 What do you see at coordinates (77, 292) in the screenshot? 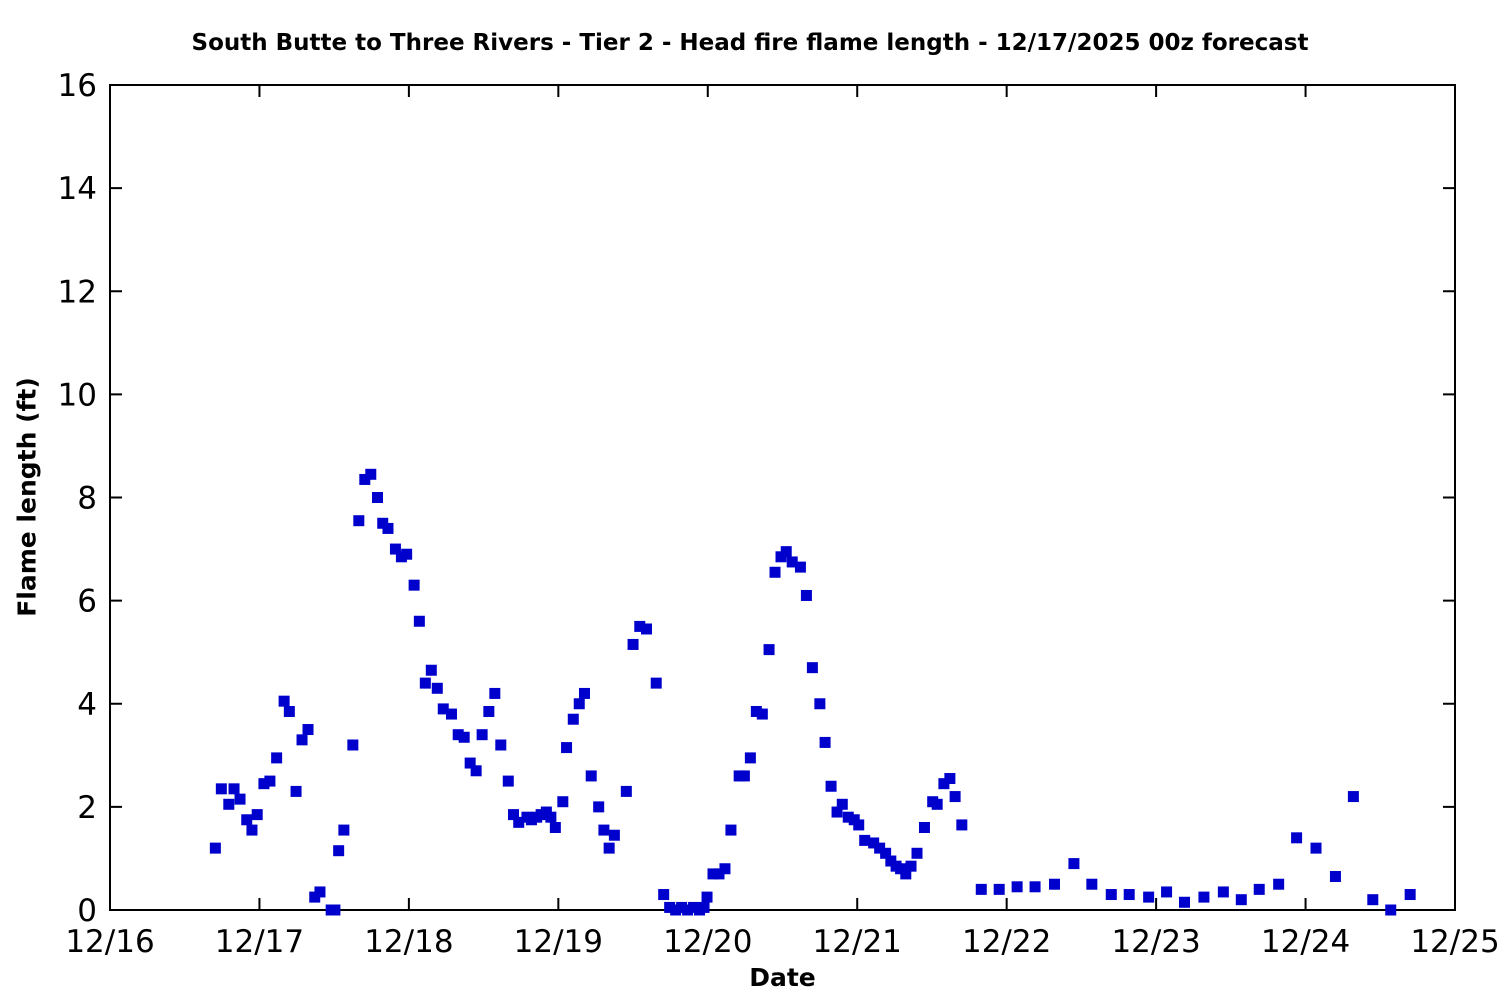
I see `y-tick-label: 12` at bounding box center [77, 292].